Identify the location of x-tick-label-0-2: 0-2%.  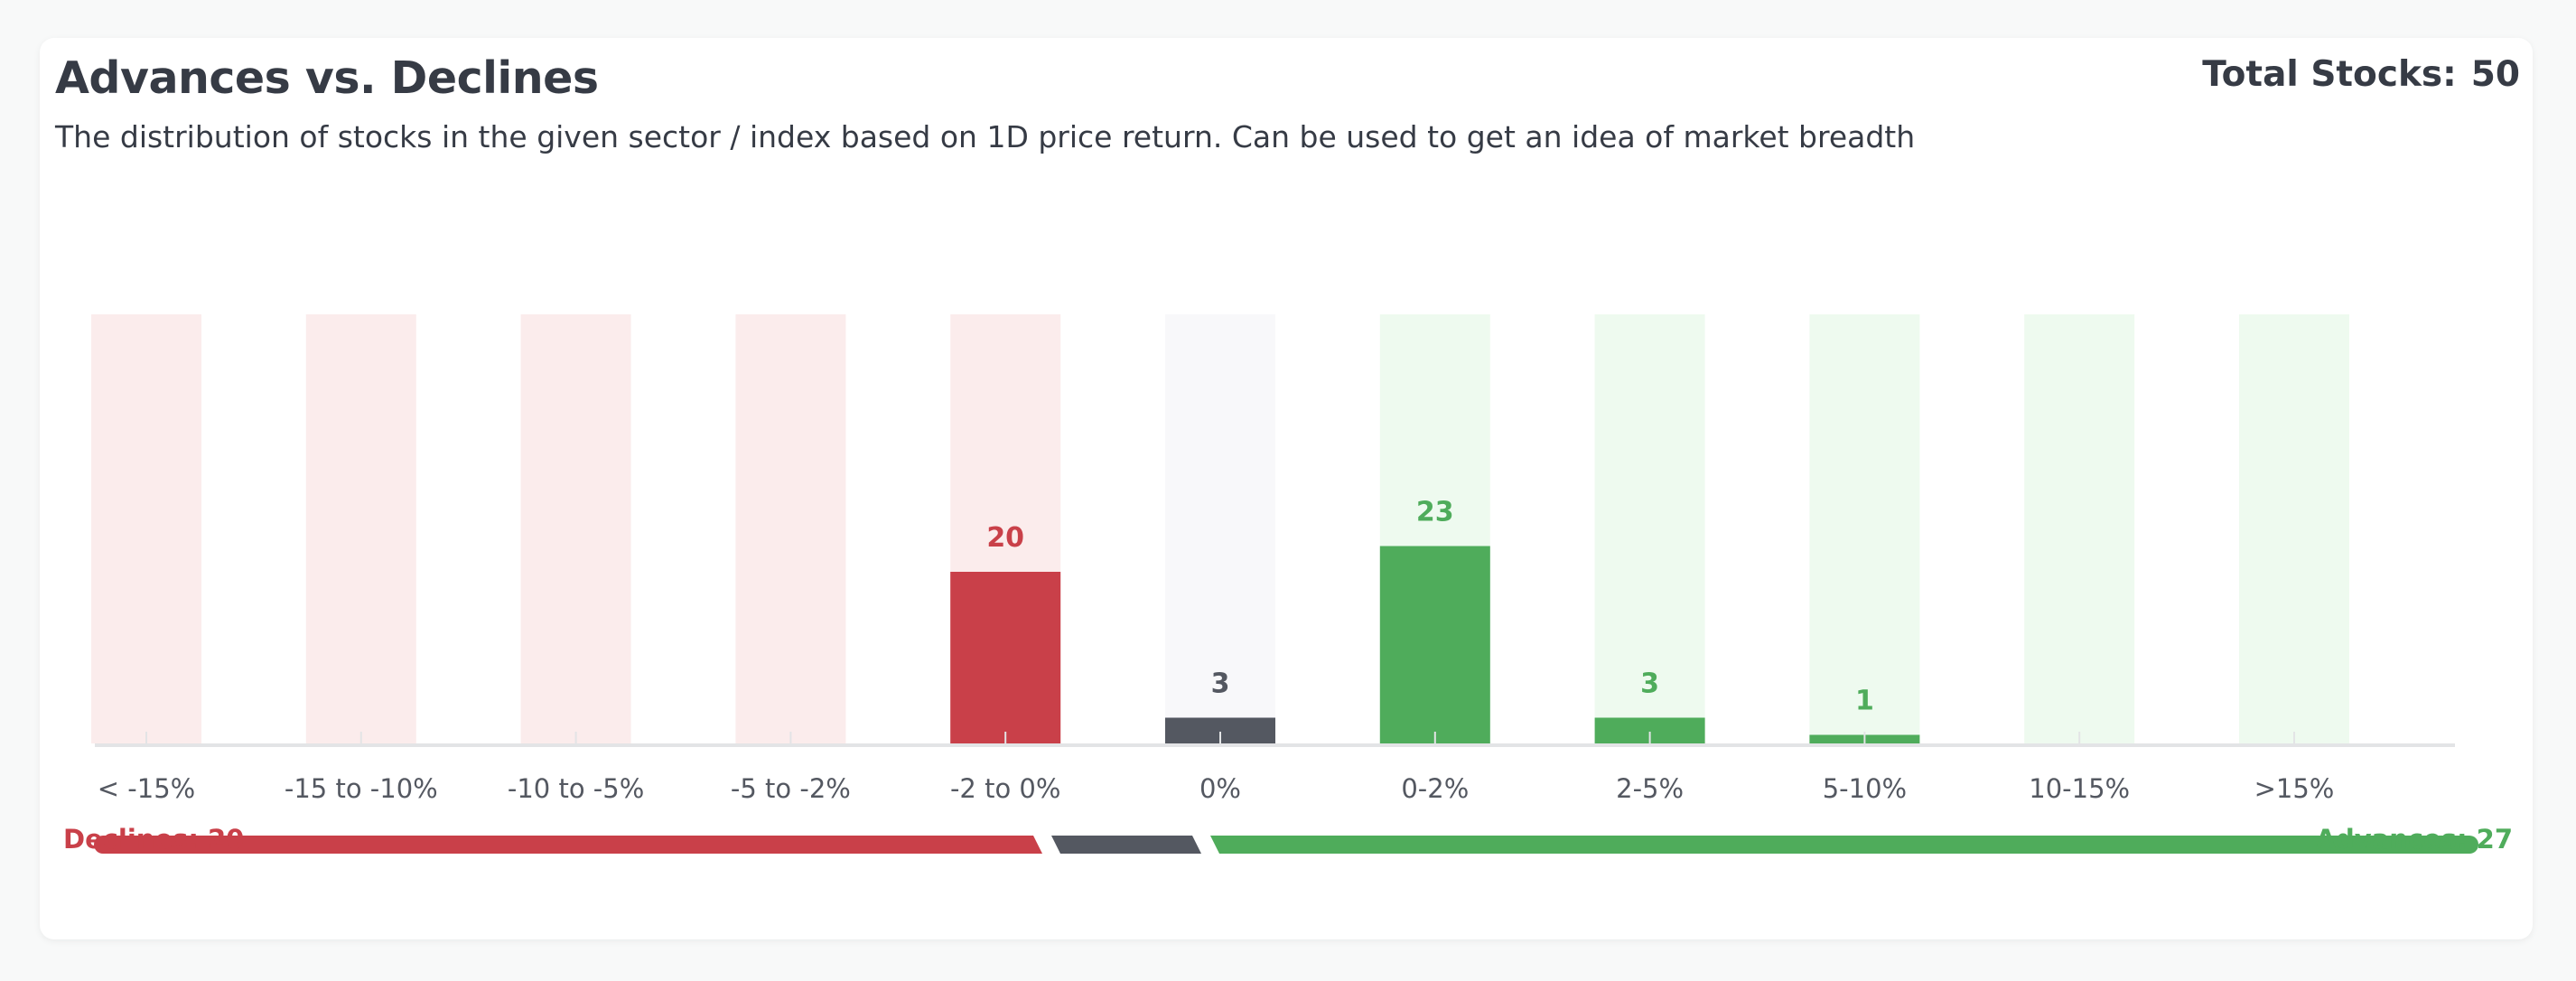
(1435, 788).